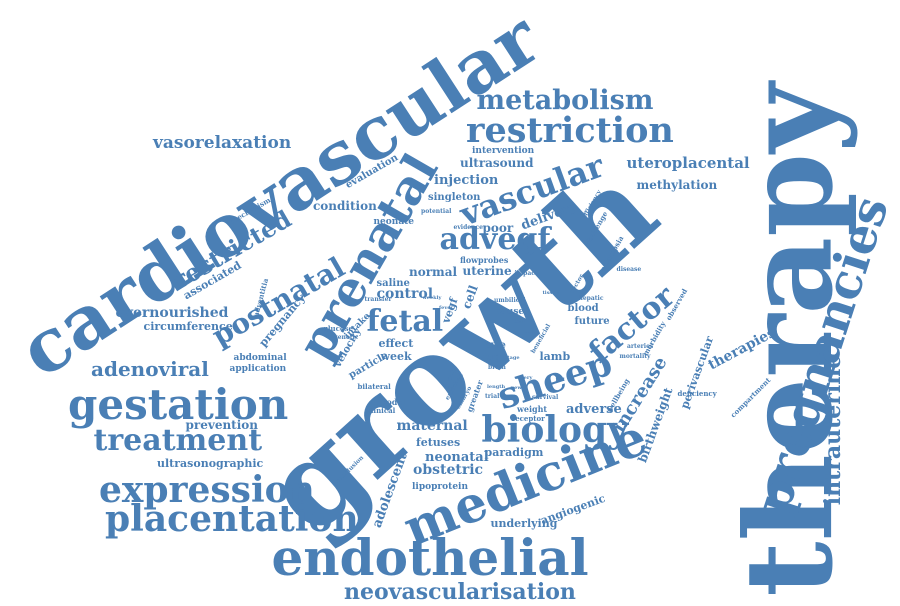  What do you see at coordinates (405, 321) in the screenshot?
I see `cloud-word: fetal` at bounding box center [405, 321].